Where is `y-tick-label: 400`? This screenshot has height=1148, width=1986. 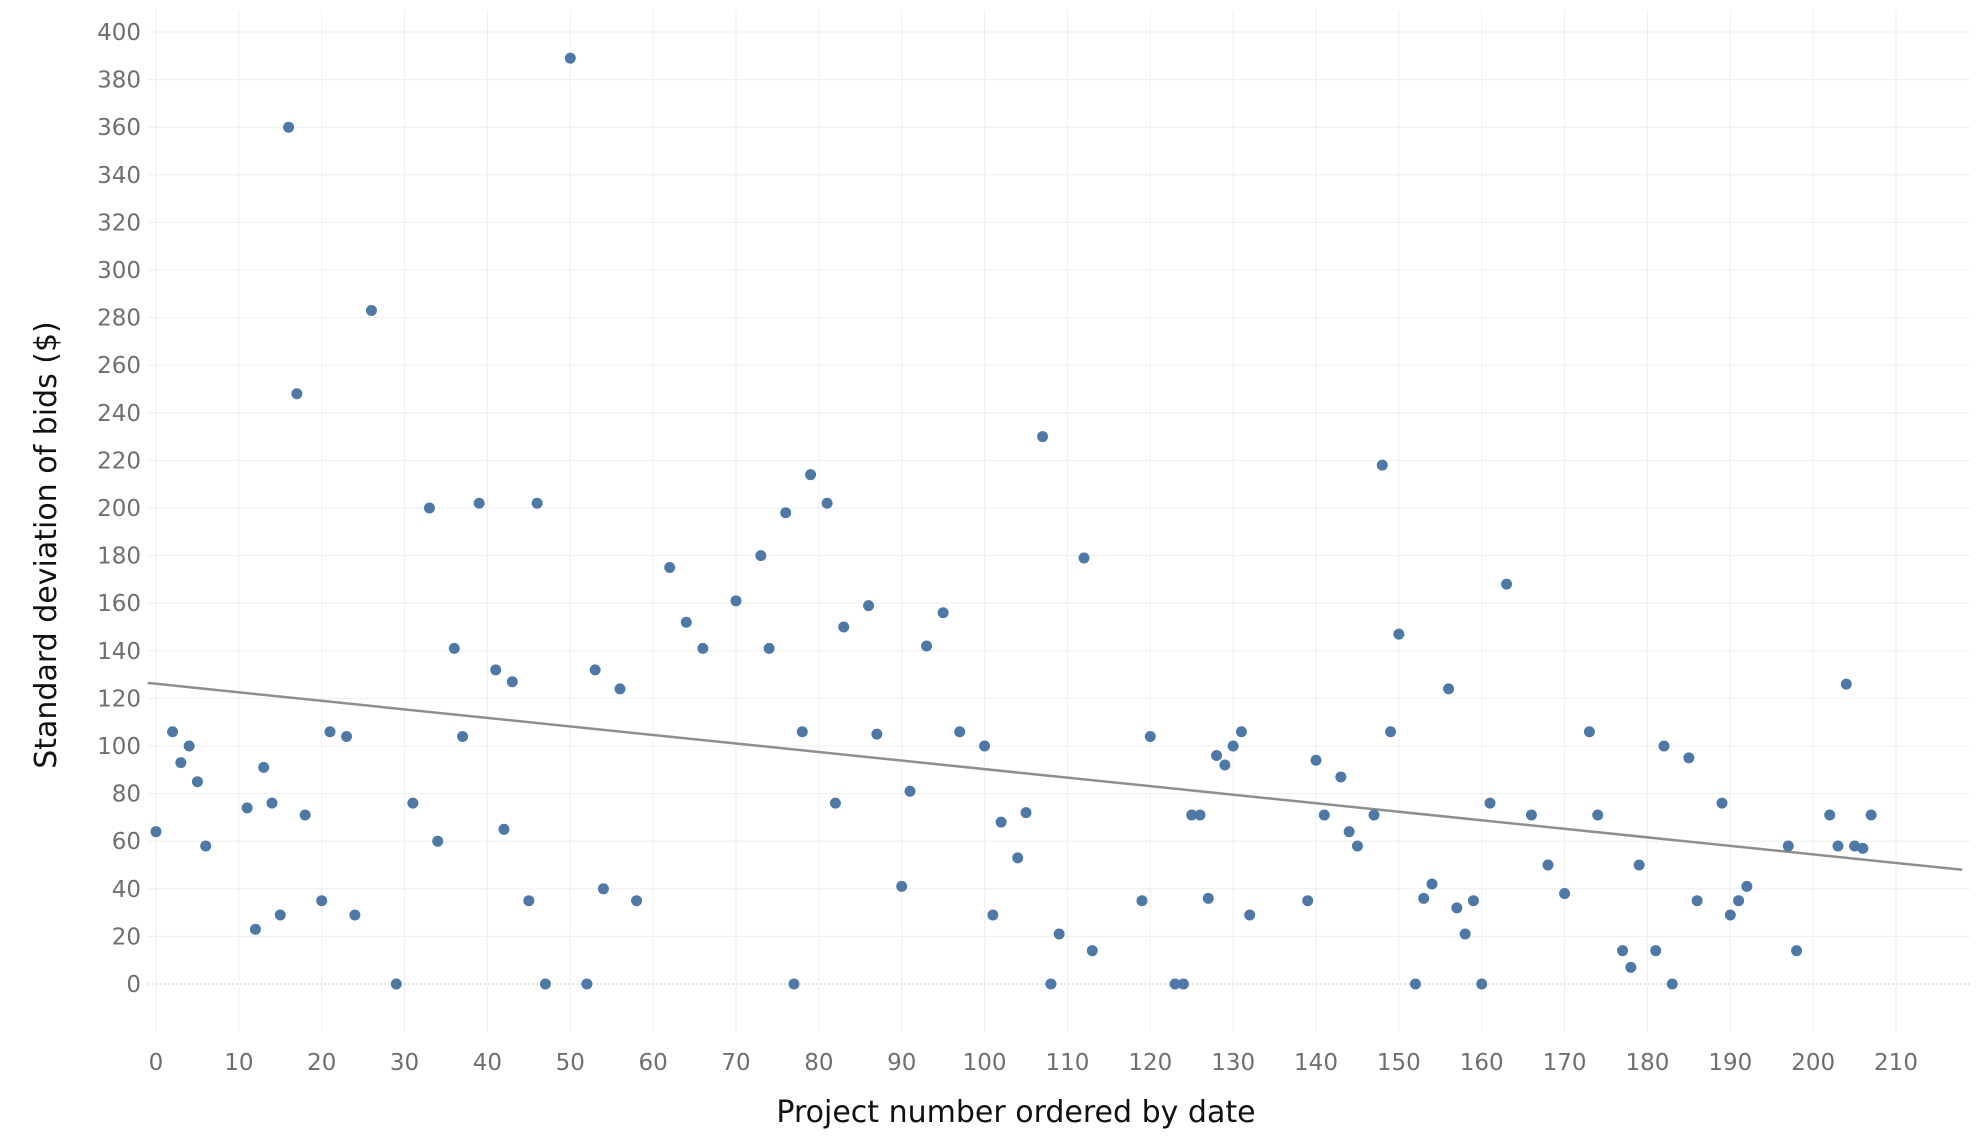 y-tick-label: 400 is located at coordinates (119, 33).